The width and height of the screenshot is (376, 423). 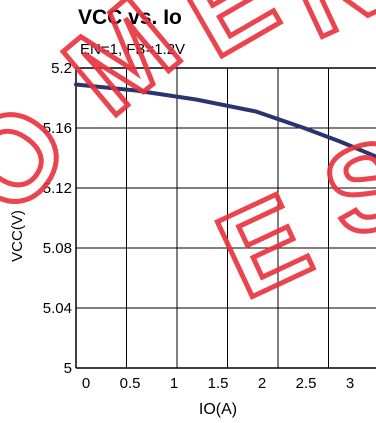 What do you see at coordinates (130, 17) in the screenshot?
I see `chart-title: VCC vs. Io` at bounding box center [130, 17].